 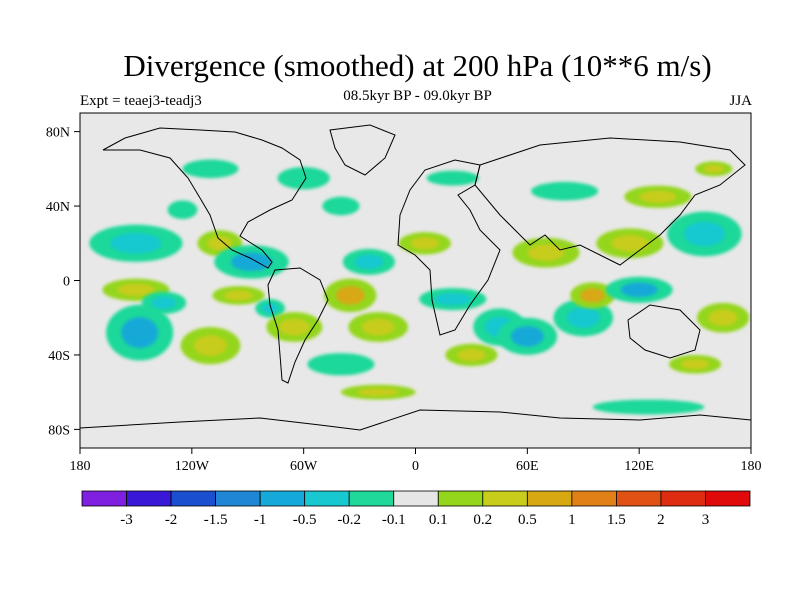 What do you see at coordinates (171, 520) in the screenshot?
I see `colorbar-label: -2` at bounding box center [171, 520].